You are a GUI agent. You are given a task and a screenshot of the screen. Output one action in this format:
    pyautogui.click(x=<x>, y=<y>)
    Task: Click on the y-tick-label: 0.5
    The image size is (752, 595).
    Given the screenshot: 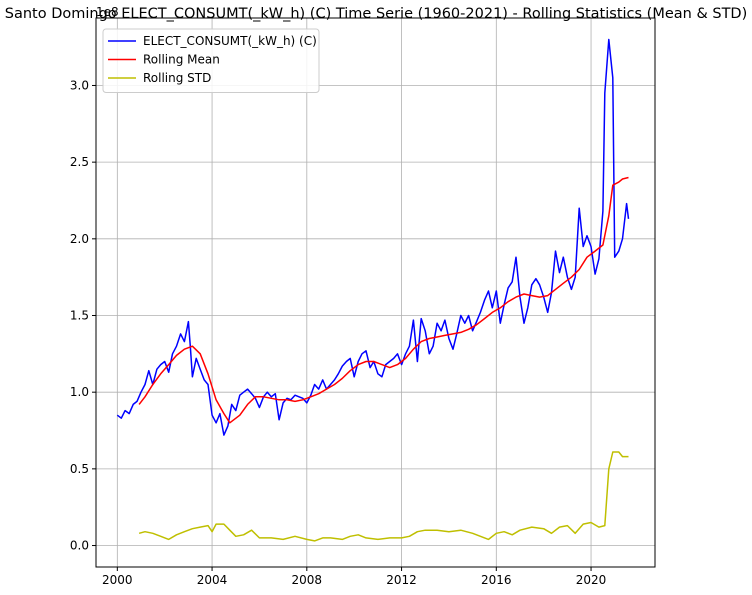 What is the action you would take?
    pyautogui.click(x=79, y=469)
    